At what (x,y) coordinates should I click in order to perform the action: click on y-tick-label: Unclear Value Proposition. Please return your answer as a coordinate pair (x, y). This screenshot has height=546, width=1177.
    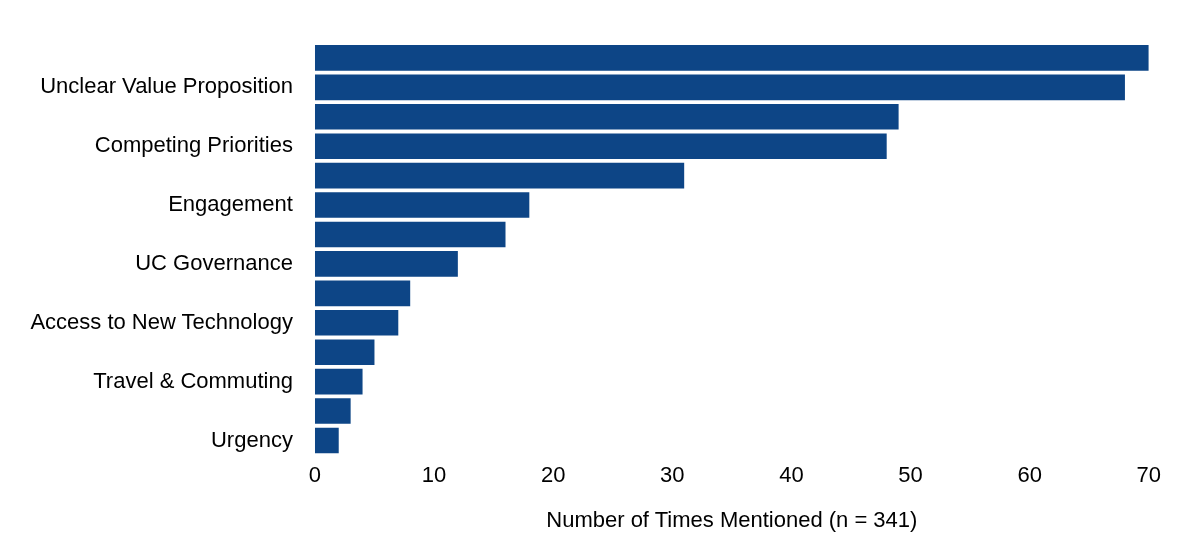
    Looking at the image, I should click on (166, 86).